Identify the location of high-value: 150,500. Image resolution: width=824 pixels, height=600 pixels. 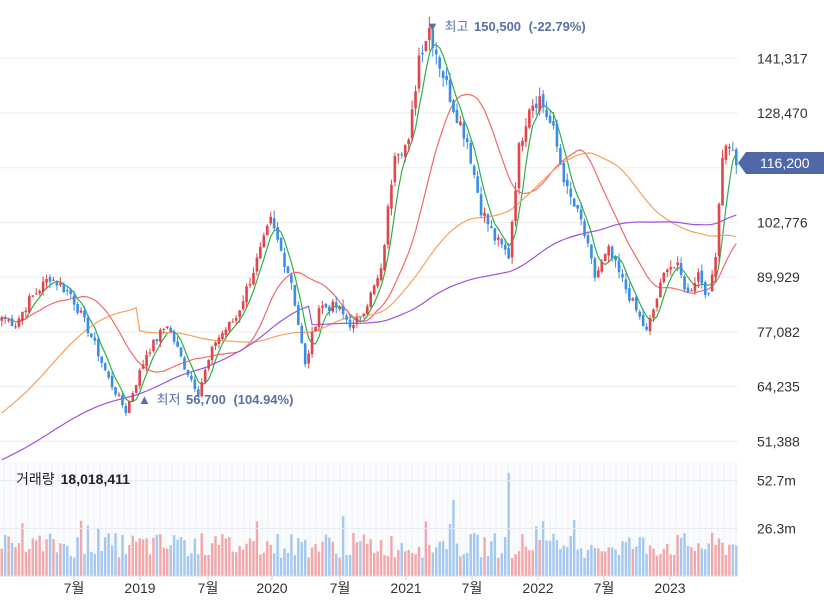
(497, 26).